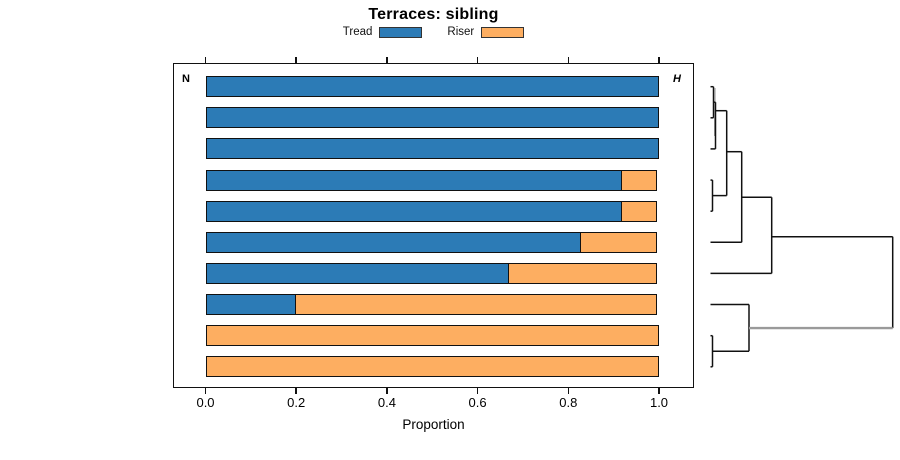 Image resolution: width=900 pixels, height=460 pixels. I want to click on n-column-header: N, so click(186, 78).